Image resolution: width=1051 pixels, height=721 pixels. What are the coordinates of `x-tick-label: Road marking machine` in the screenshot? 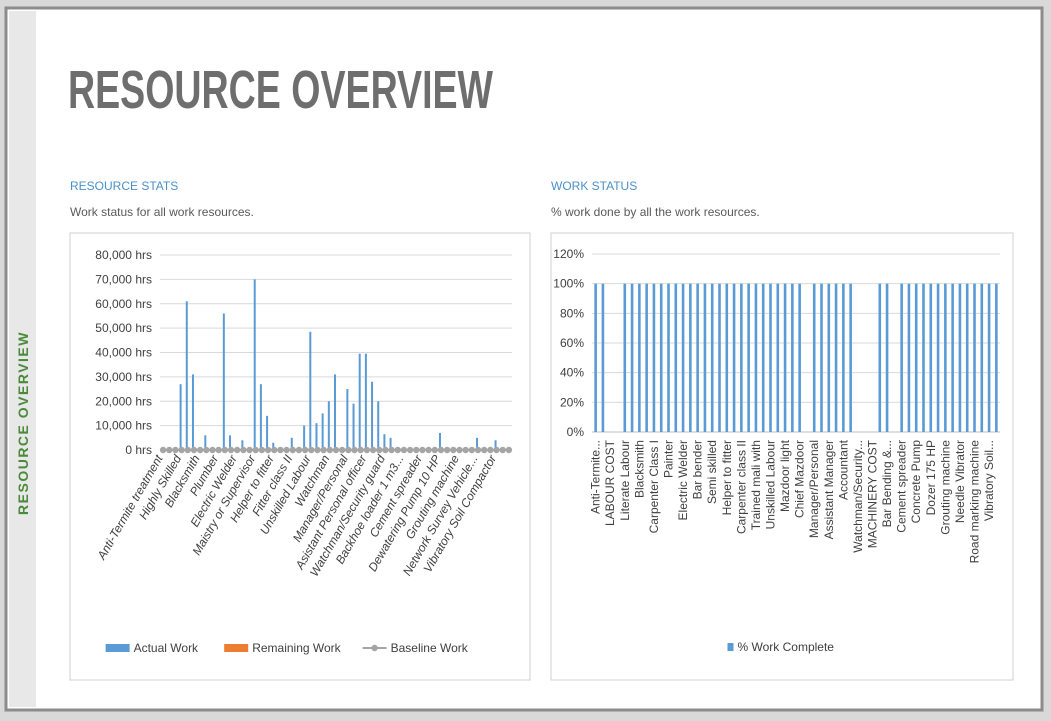 It's located at (975, 502).